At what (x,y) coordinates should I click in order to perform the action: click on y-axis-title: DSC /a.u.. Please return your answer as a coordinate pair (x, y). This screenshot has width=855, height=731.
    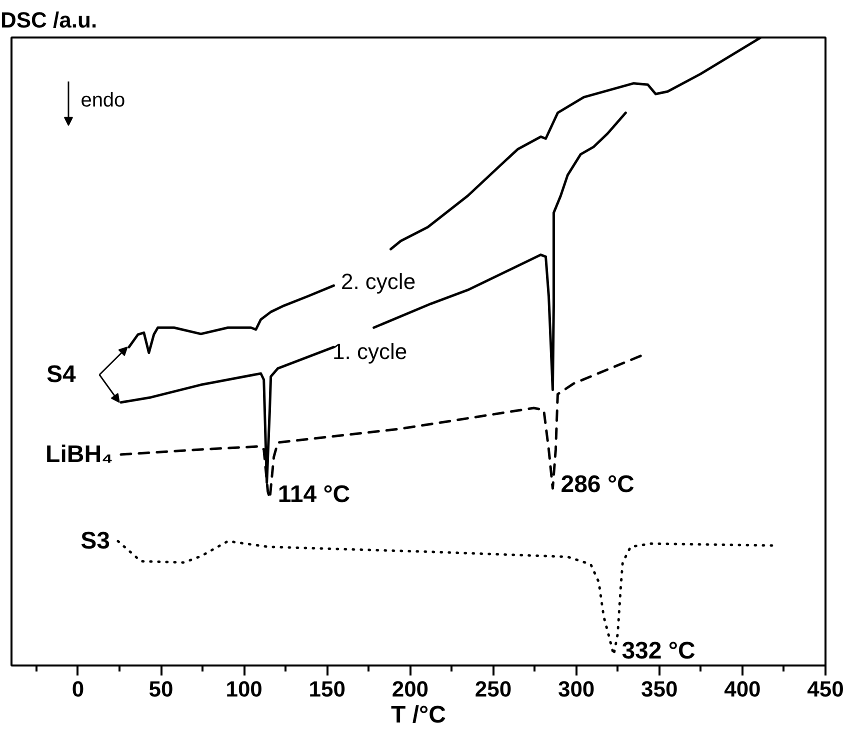
    Looking at the image, I should click on (49, 20).